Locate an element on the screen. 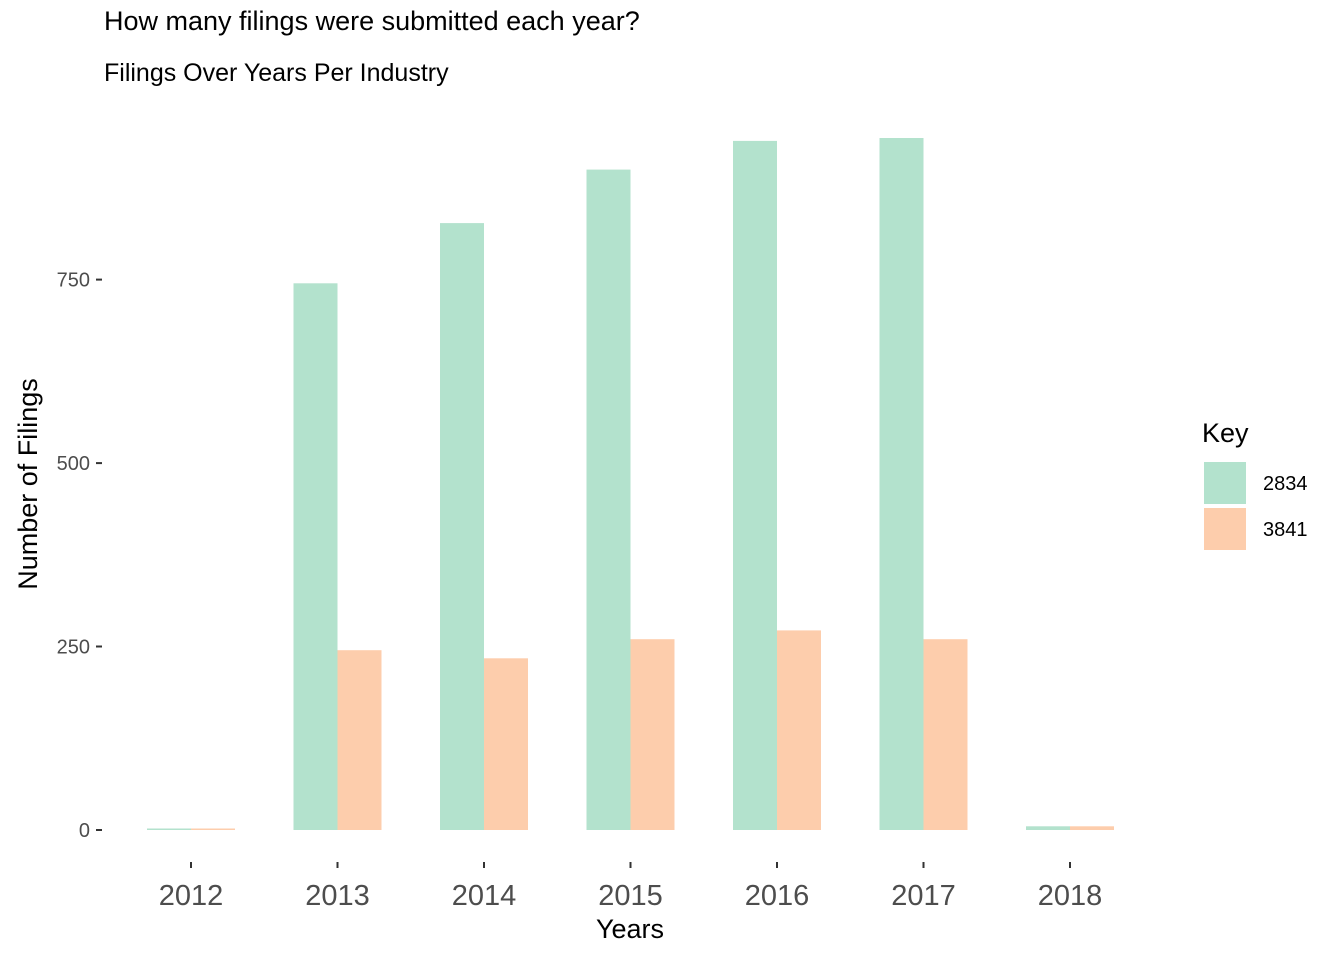 The image size is (1344, 960). legend-label-2834: 2834 is located at coordinates (1285, 484).